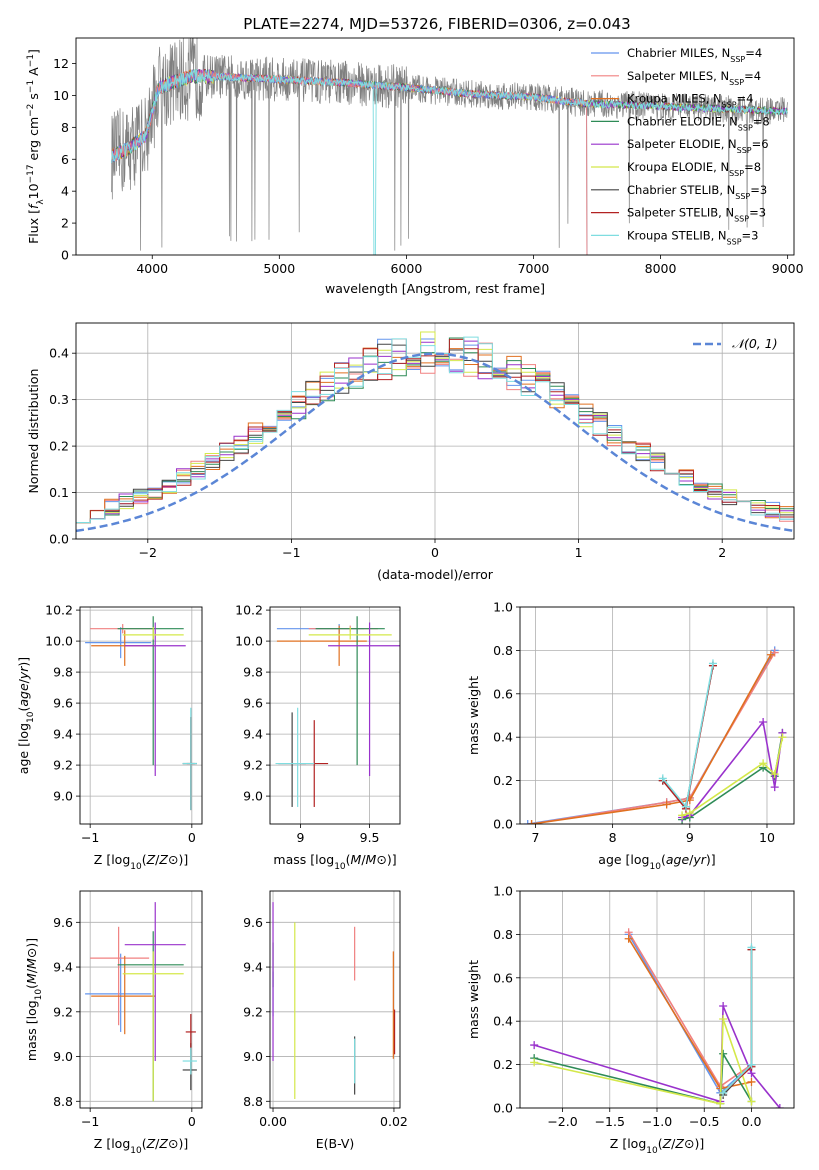 This screenshot has height=1170, width=819. I want to click on label-part: −17, so click(31, 173).